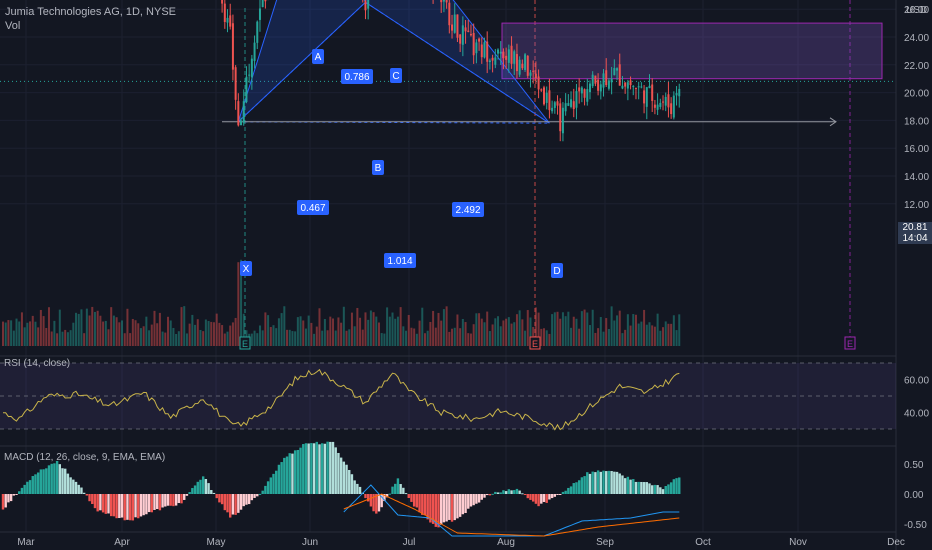 The width and height of the screenshot is (932, 550). I want to click on target-zone-rect, so click(692, 51).